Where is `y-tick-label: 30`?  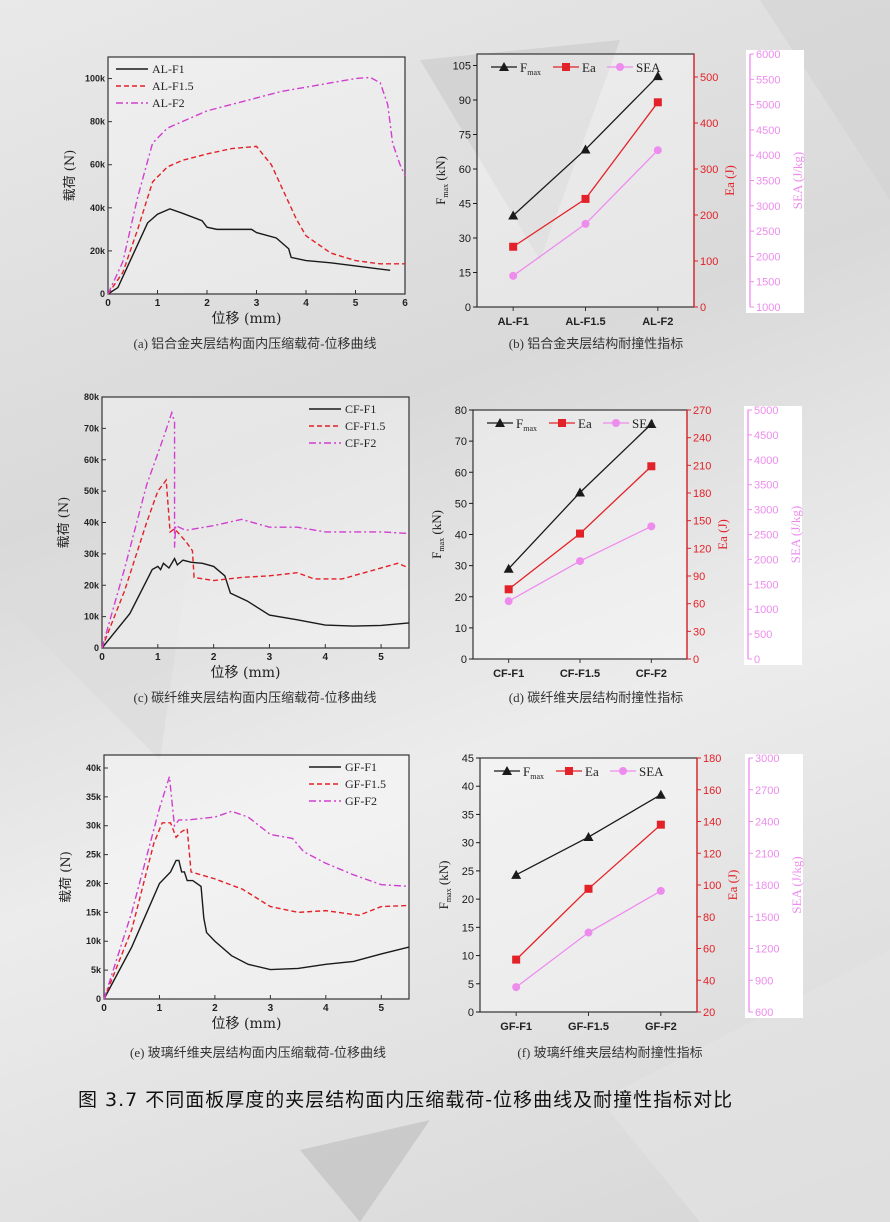 y-tick-label: 30 is located at coordinates (461, 567).